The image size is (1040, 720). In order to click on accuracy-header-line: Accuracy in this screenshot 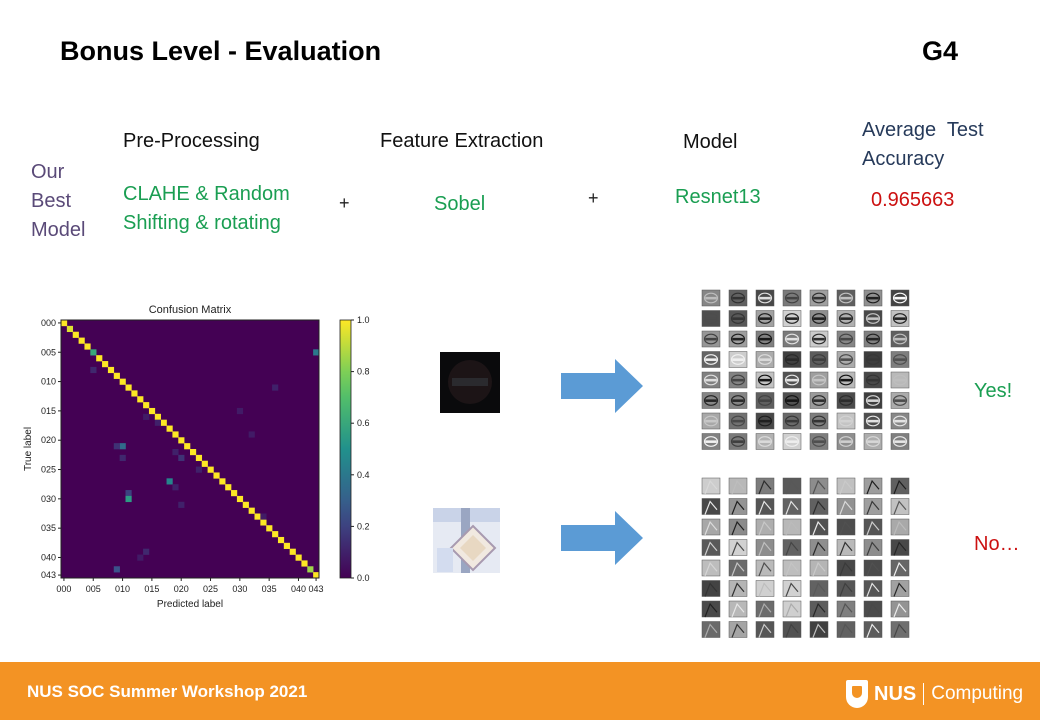, I will do `click(903, 159)`.